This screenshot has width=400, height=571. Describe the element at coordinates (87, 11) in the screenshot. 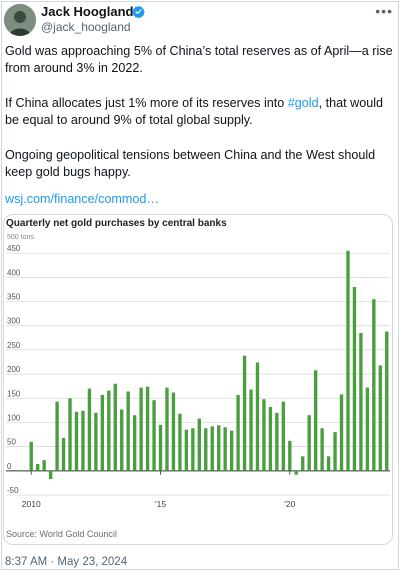

I see `author-name: Jack Hoogland` at that location.